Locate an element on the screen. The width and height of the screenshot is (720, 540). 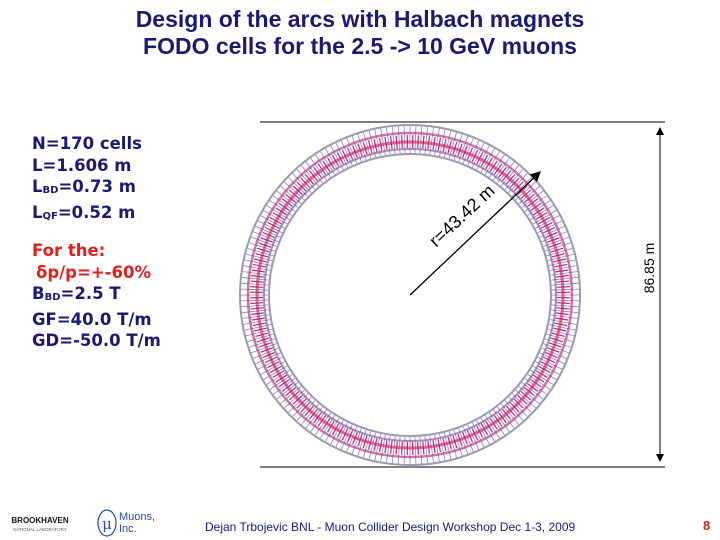
condition: δp/p=+-60% is located at coordinates (93, 272).